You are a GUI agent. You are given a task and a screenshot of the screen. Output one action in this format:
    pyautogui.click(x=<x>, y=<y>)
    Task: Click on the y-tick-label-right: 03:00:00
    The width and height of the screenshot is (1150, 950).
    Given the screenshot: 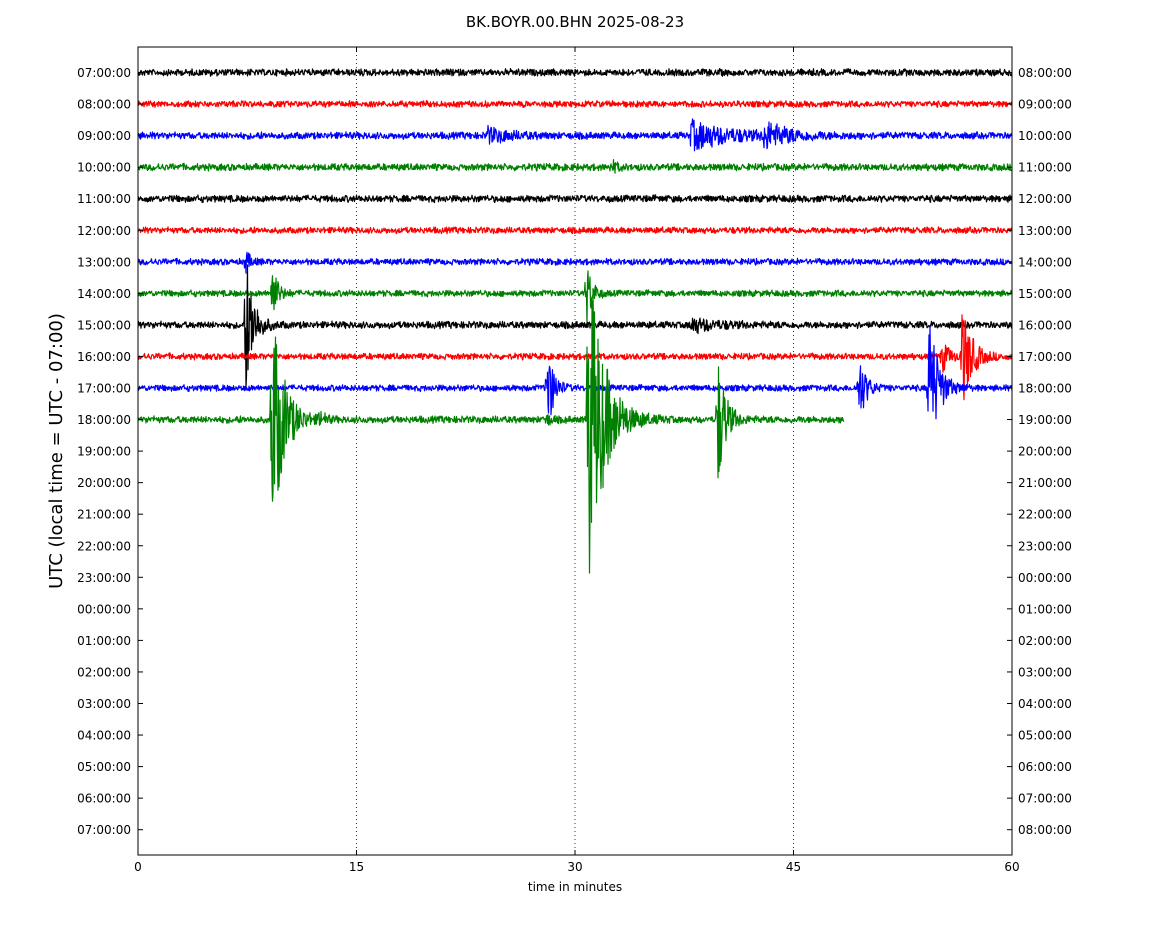 What is the action you would take?
    pyautogui.click(x=1045, y=672)
    